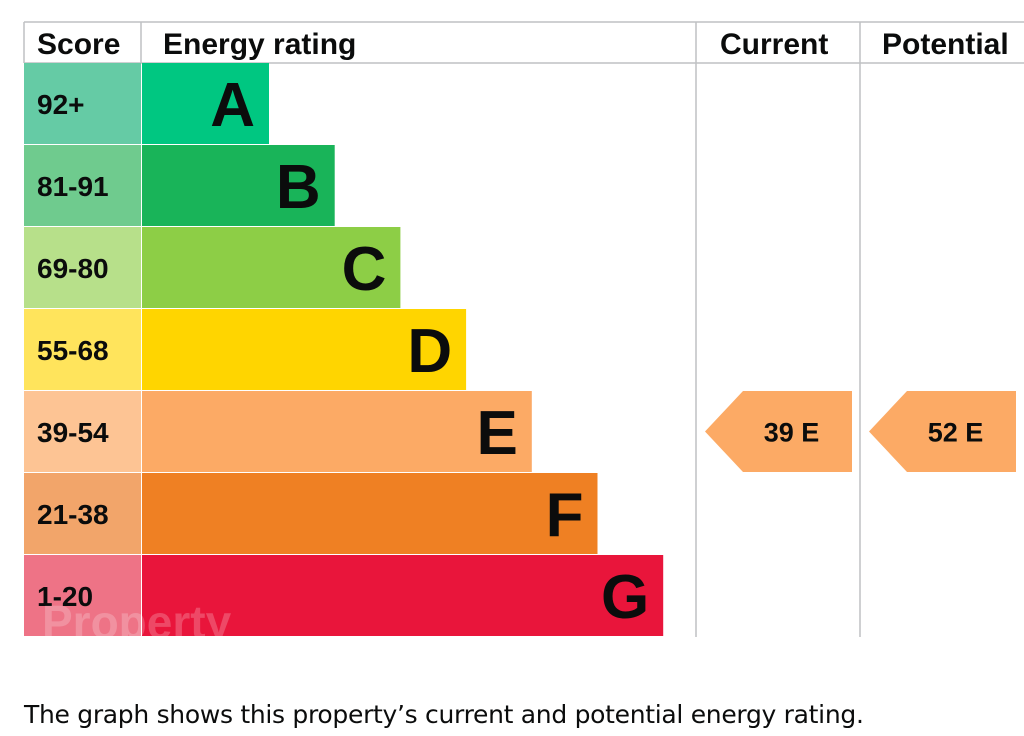  I want to click on score-cell-b, so click(82, 185).